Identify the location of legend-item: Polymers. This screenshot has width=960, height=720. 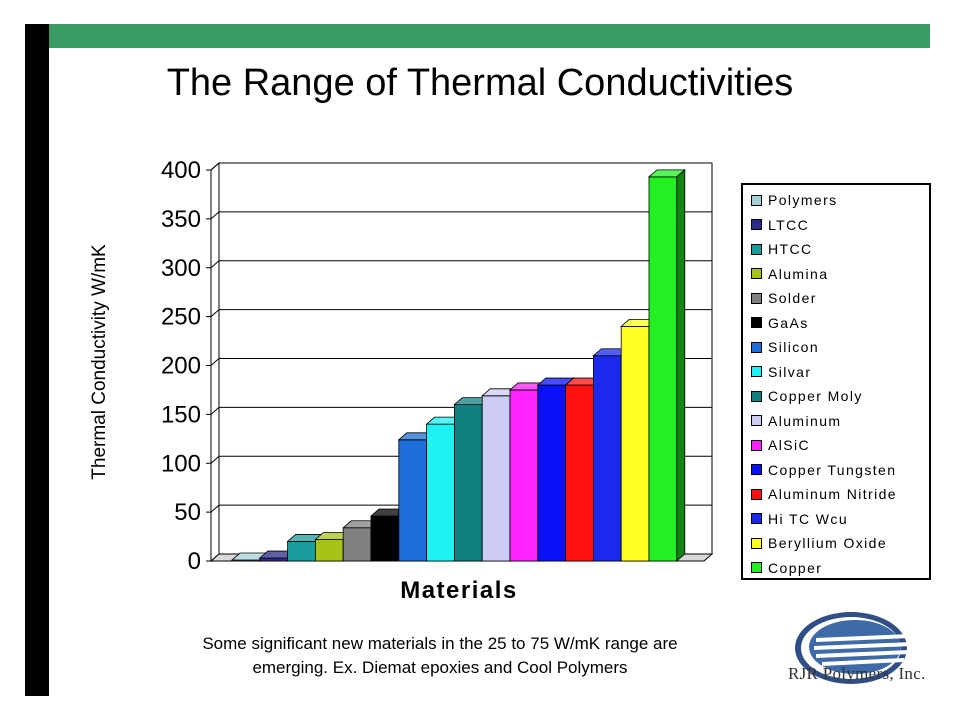
(794, 200).